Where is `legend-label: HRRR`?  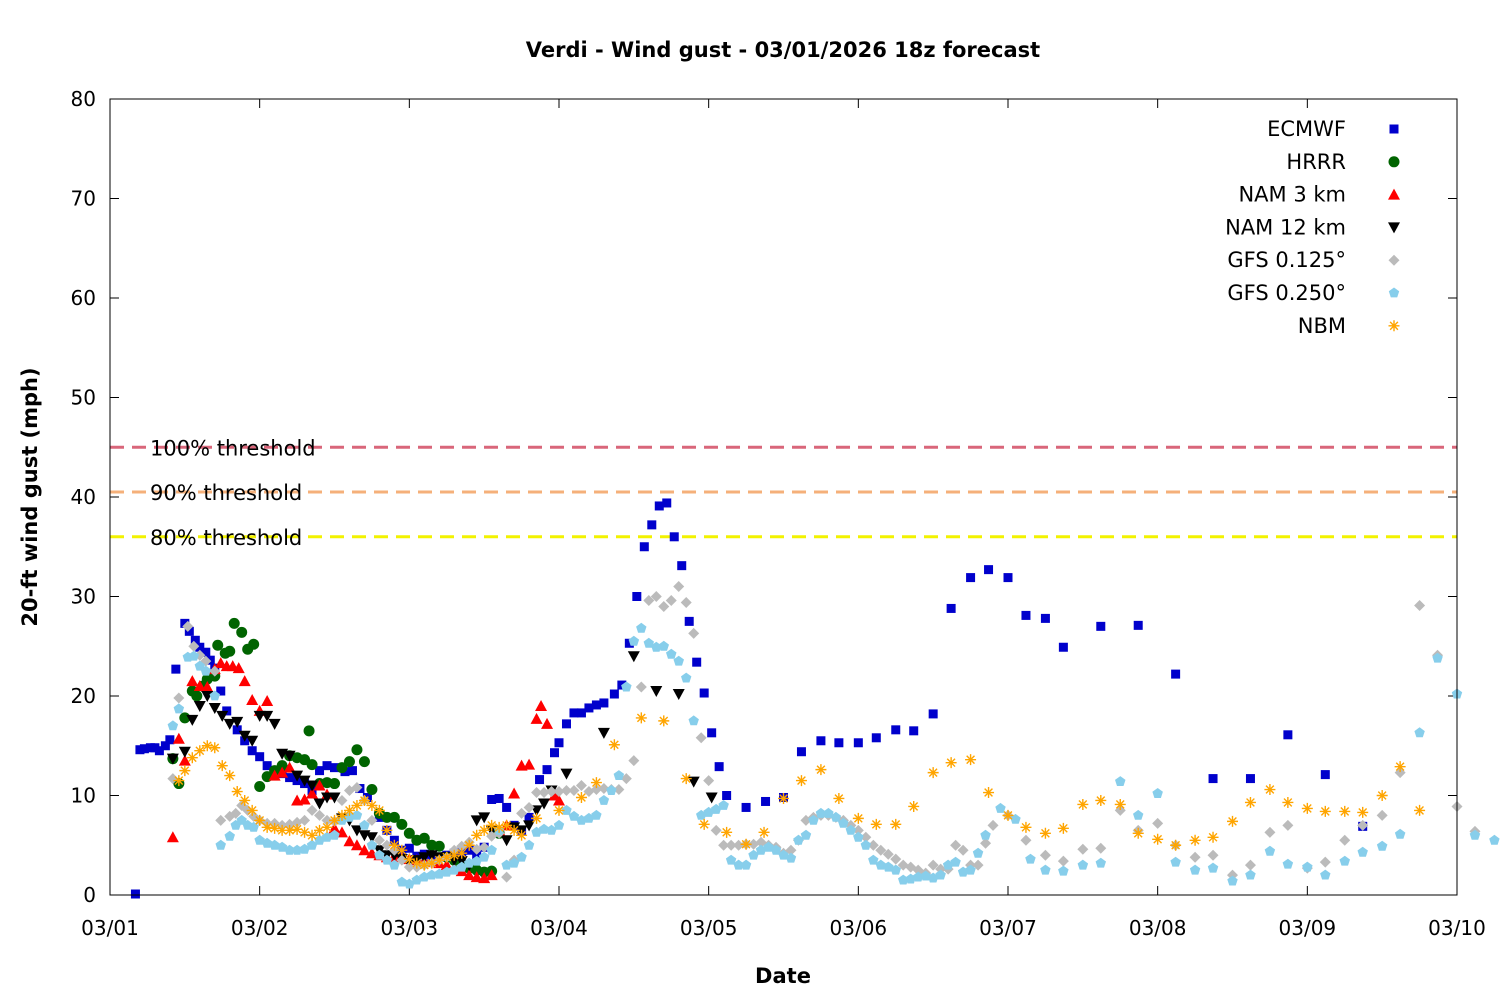 legend-label: HRRR is located at coordinates (1316, 162).